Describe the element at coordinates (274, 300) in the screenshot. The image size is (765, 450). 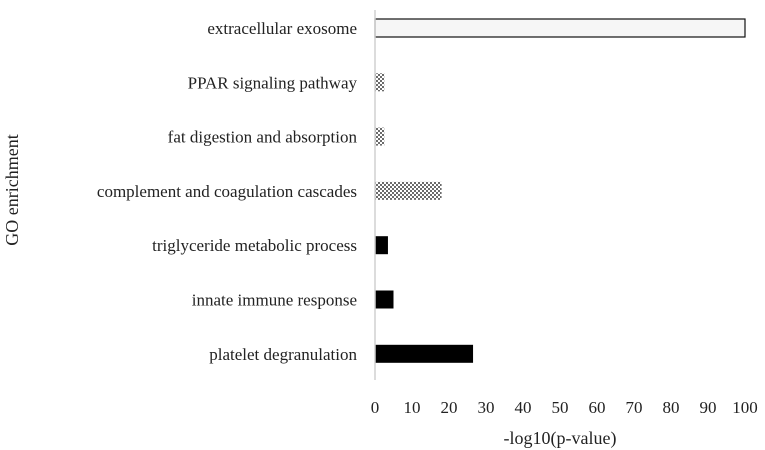
I see `category-label: innate immune response` at that location.